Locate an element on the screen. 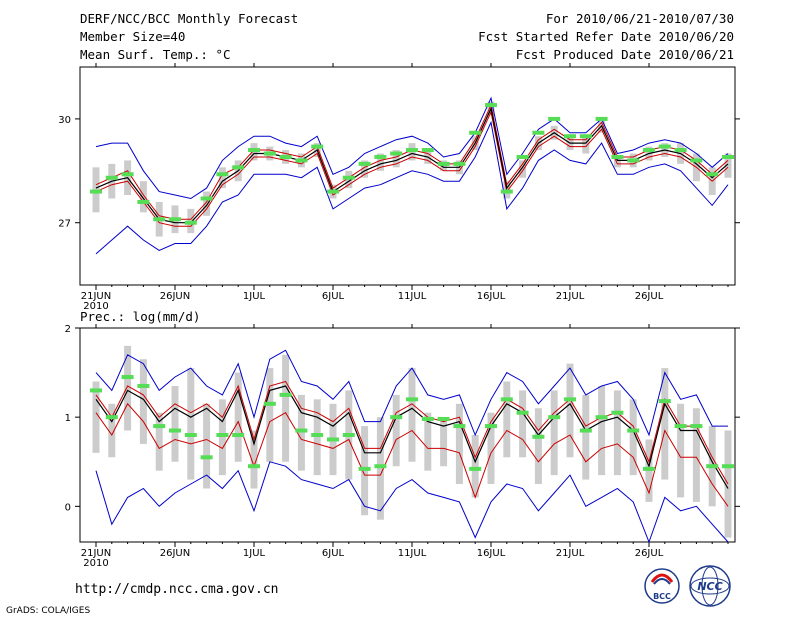  envelope-min-line is located at coordinates (412, 502).